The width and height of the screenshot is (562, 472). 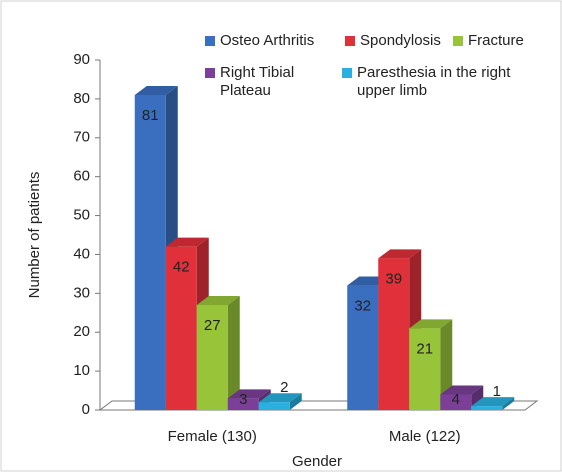 What do you see at coordinates (212, 436) in the screenshot?
I see `x-tick-label: Female (130)` at bounding box center [212, 436].